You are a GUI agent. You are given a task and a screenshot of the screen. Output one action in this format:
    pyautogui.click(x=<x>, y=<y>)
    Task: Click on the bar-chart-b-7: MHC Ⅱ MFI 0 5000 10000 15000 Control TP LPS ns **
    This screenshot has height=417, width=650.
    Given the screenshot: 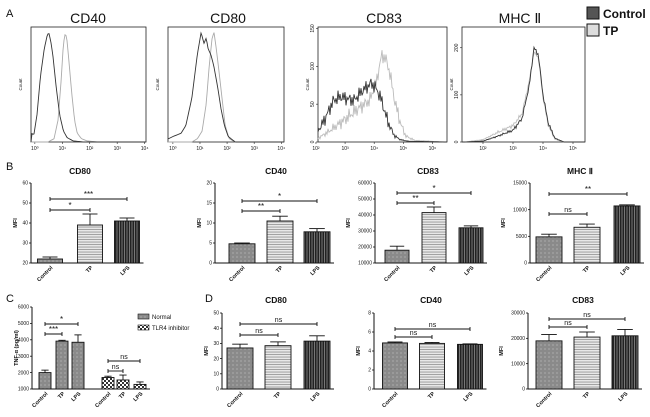 What is the action you would take?
    pyautogui.click(x=572, y=224)
    